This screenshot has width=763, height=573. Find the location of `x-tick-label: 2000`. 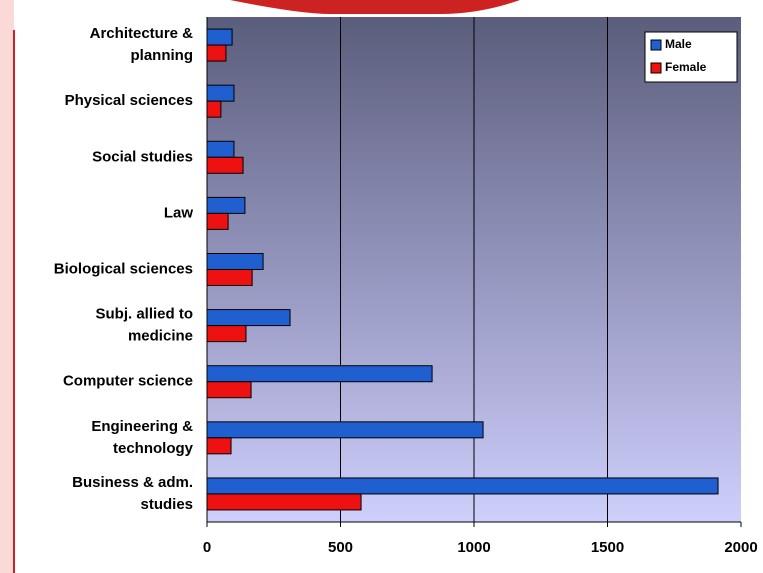

x-tick-label: 2000 is located at coordinates (740, 547).